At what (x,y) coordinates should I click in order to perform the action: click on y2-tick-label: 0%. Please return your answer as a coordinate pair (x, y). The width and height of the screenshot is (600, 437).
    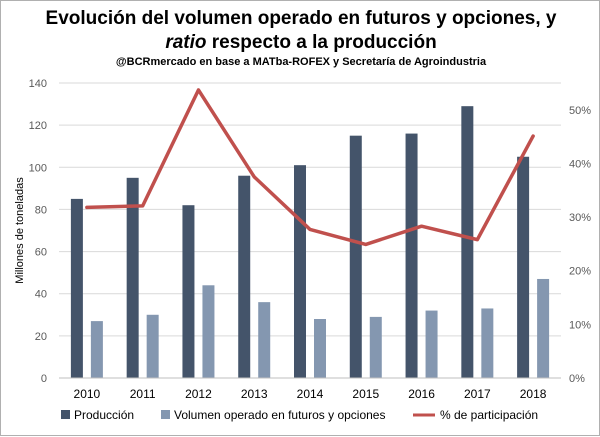
    Looking at the image, I should click on (577, 379).